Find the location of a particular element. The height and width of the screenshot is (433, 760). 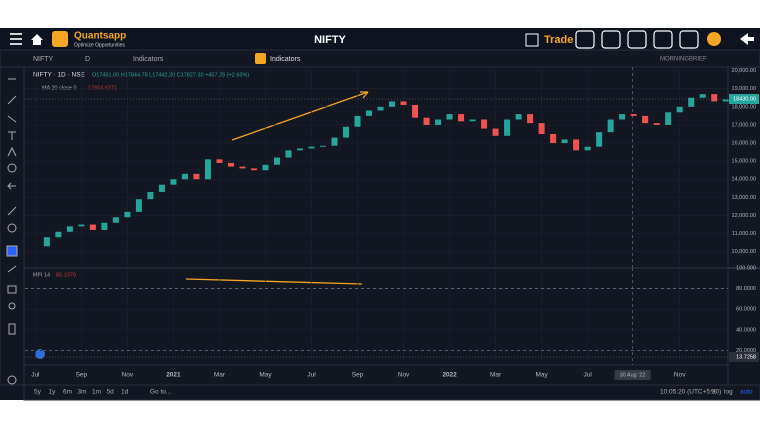

legend-symbol: NIFTY · 1D · NSE is located at coordinates (59, 75).